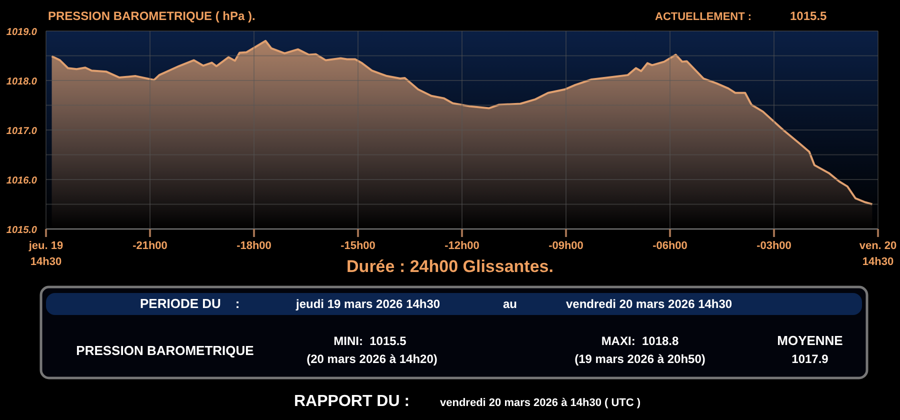 The width and height of the screenshot is (900, 420). I want to click on text: ACTUELLEMENT :, so click(703, 17).